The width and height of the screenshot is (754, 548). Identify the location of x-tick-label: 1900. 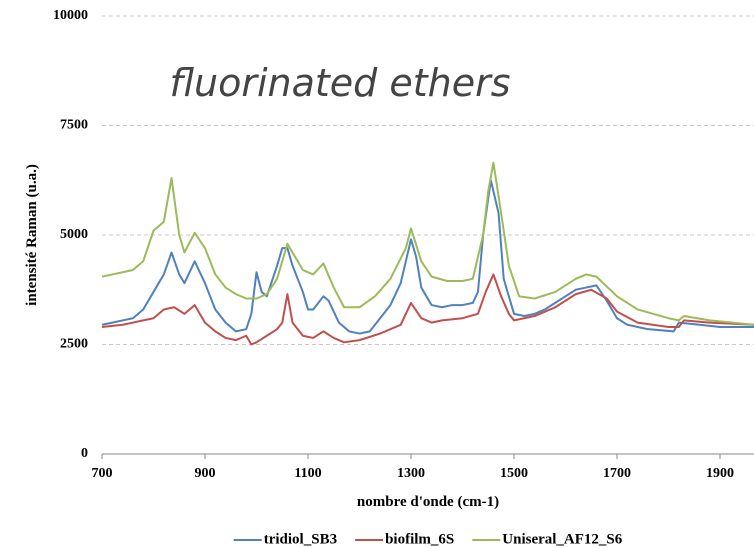
(720, 473).